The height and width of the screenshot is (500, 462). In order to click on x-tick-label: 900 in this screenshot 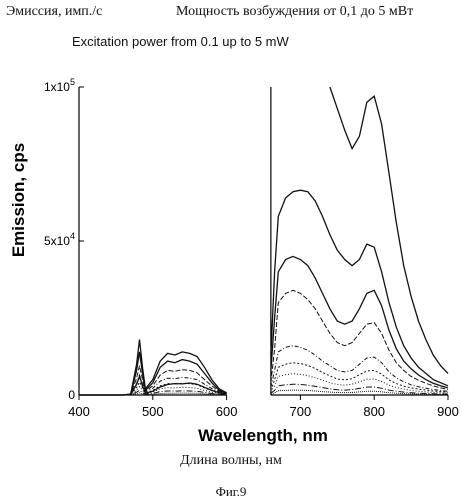, I will do `click(448, 411)`.